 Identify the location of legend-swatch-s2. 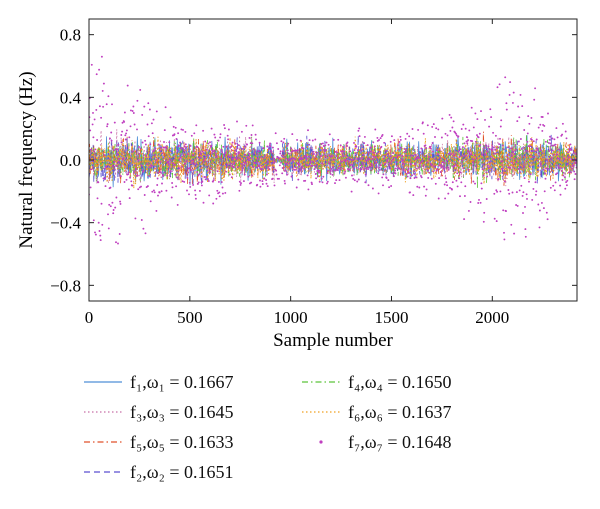
(103, 472).